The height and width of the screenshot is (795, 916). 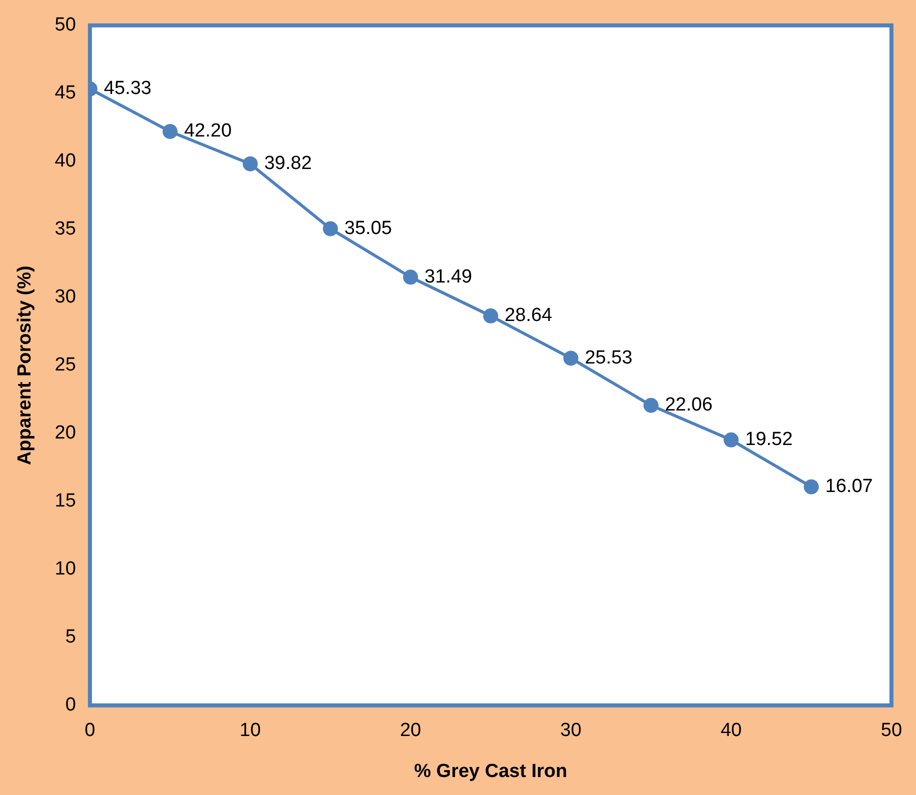 I want to click on x-tick-label: 20, so click(x=411, y=731).